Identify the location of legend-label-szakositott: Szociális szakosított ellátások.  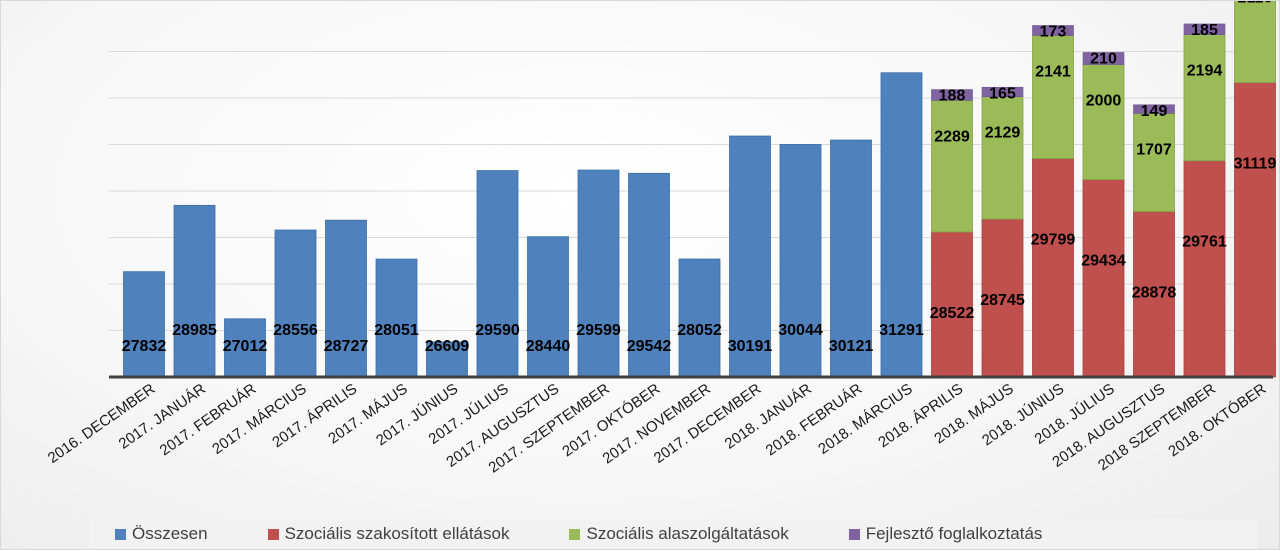
(397, 533).